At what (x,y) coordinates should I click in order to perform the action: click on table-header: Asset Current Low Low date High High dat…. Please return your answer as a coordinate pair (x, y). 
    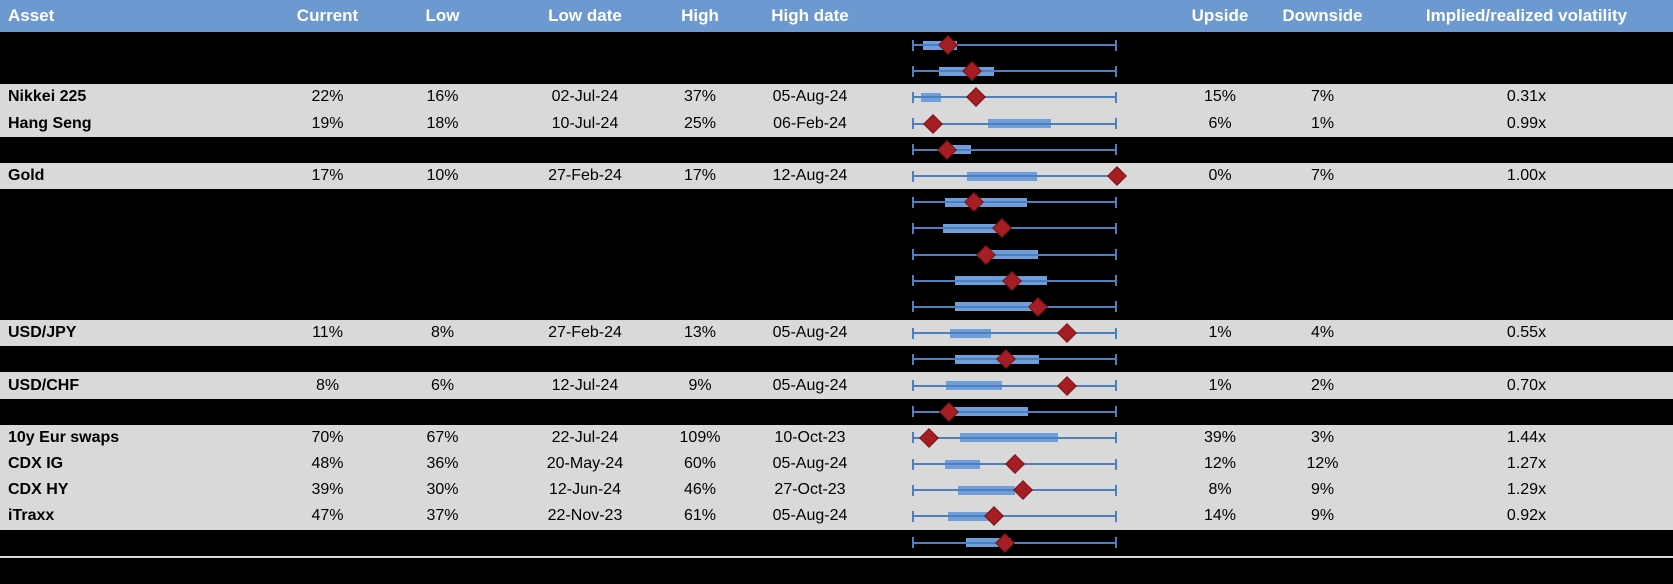
    Looking at the image, I should click on (836, 16).